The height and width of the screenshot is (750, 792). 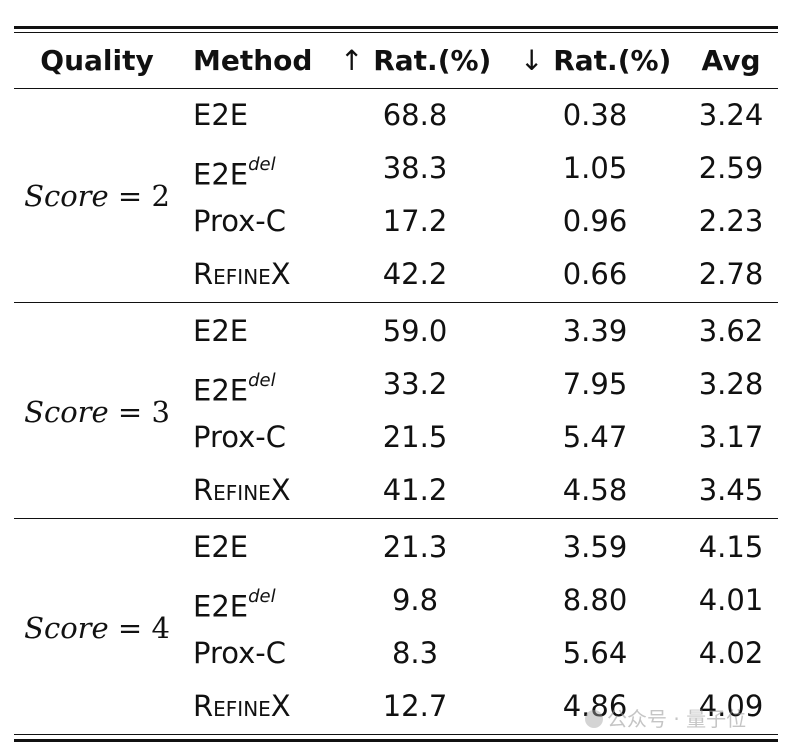 I want to click on down-rate-value: 8.80, so click(x=595, y=600).